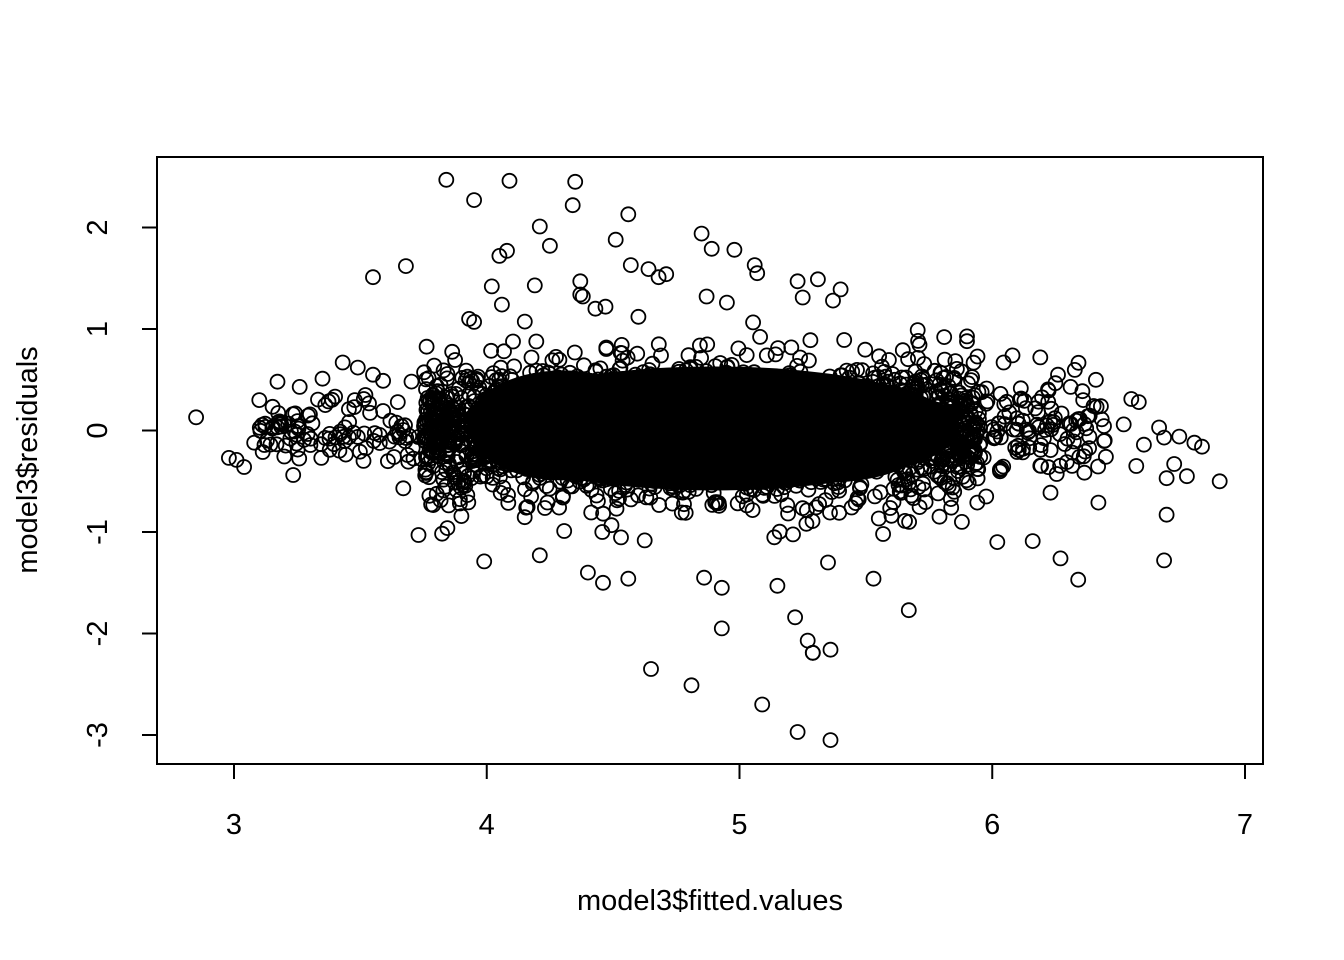 The width and height of the screenshot is (1344, 960). I want to click on y-tick-label: 0, so click(98, 430).